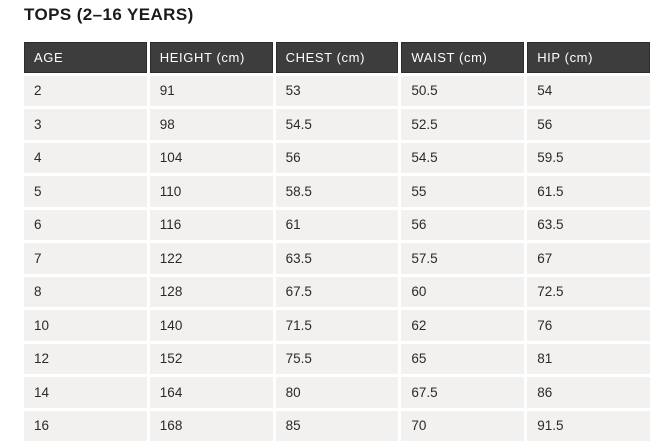 The height and width of the screenshot is (444, 656). I want to click on table-cell: 50.5, so click(463, 90).